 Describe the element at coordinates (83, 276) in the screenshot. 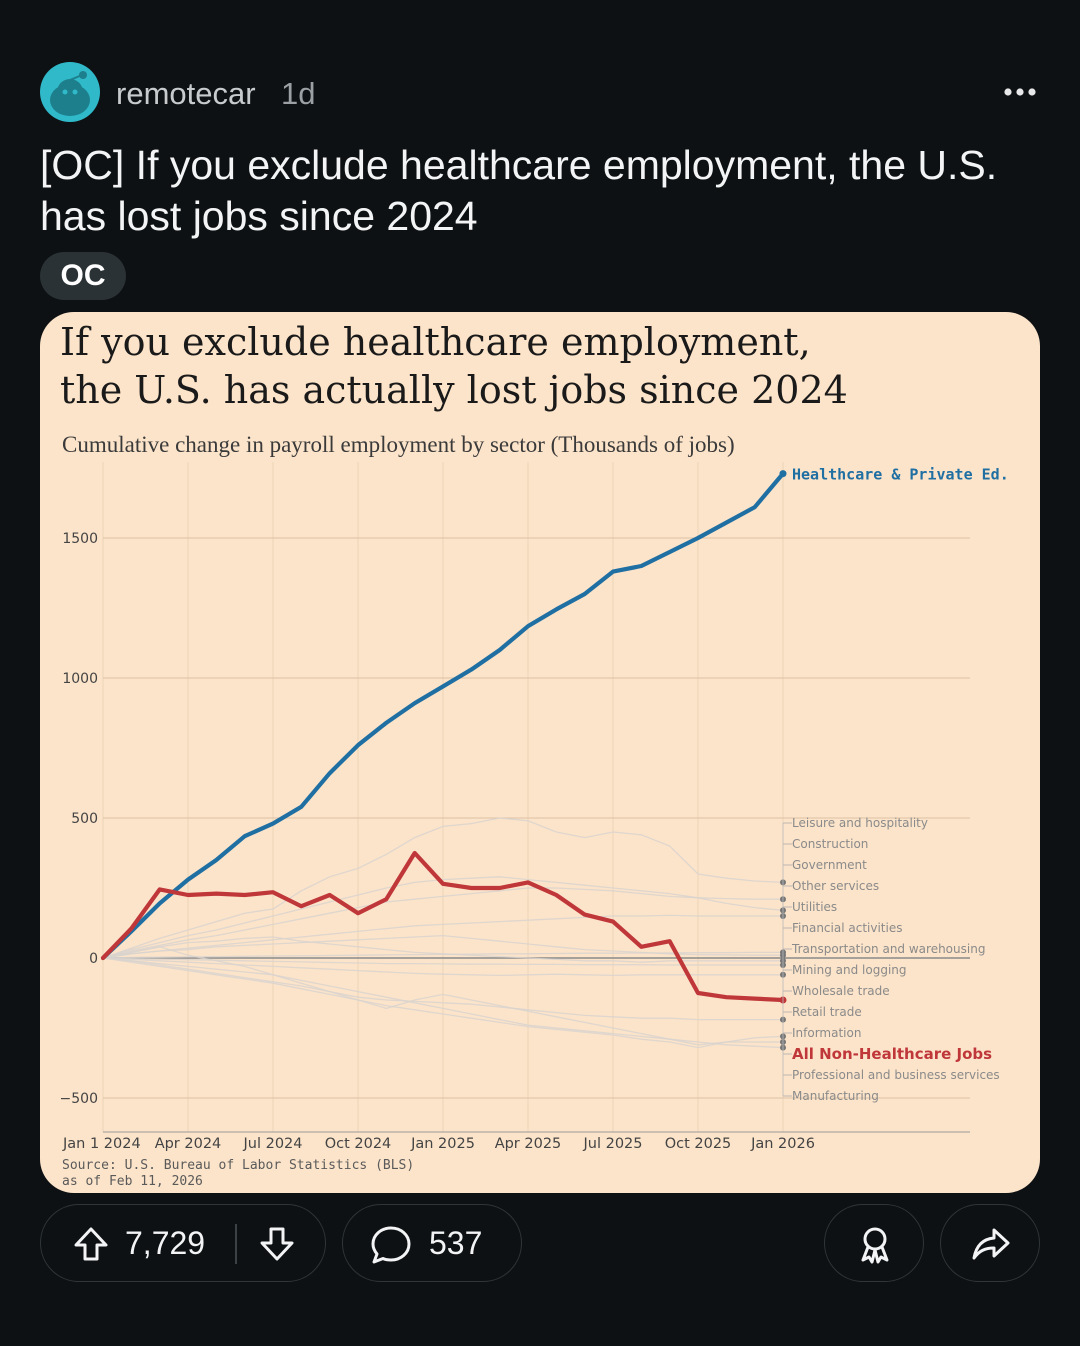

I see `post-flair: OC` at that location.